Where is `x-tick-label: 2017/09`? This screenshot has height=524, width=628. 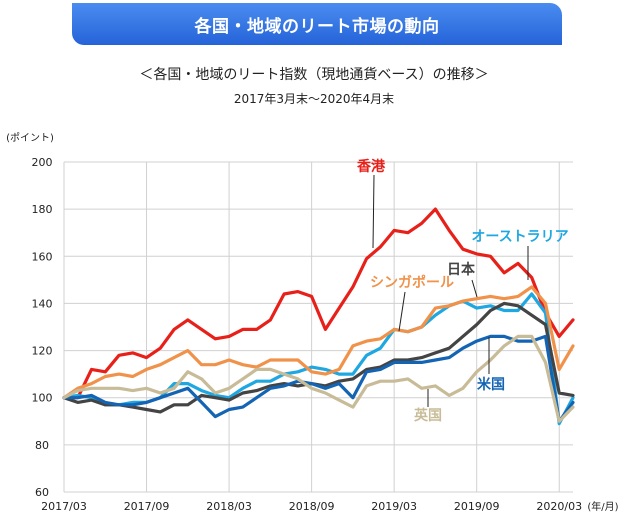 x-tick-label: 2017/09 is located at coordinates (147, 506).